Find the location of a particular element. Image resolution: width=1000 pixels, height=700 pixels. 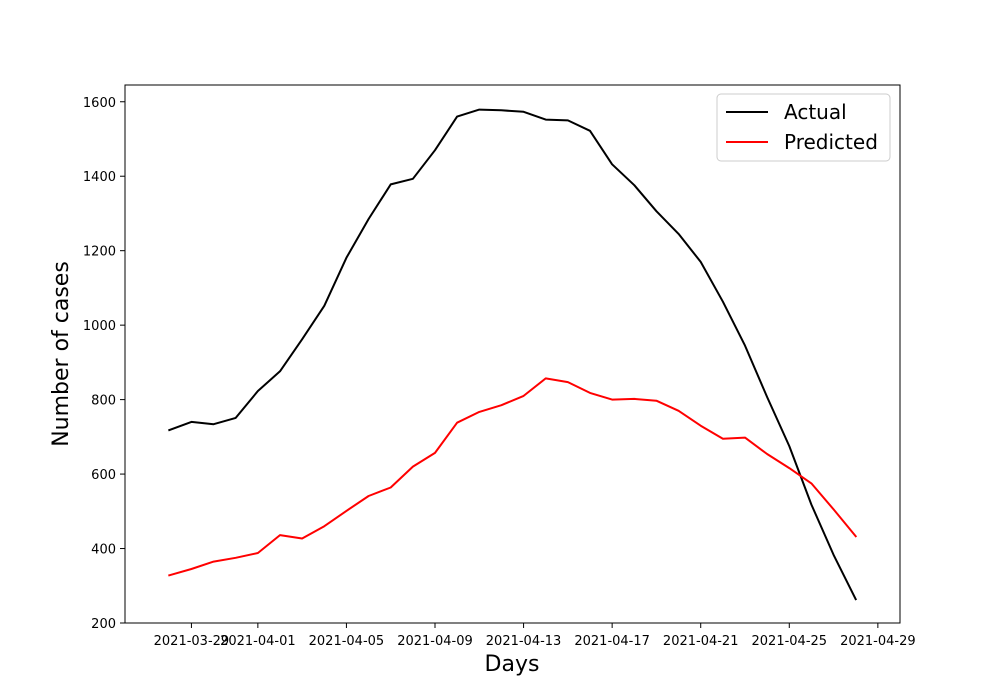

y-axis-title: Number of cases is located at coordinates (61, 354).